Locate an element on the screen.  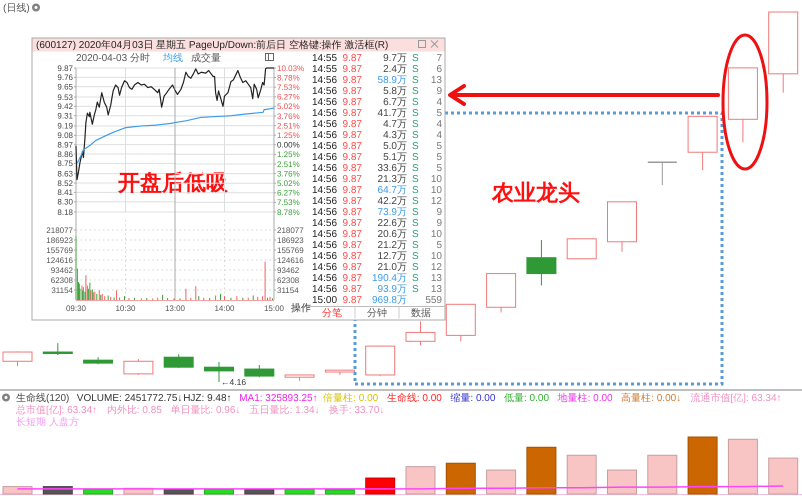
data-label: 22.6万 is located at coordinates (392, 223).